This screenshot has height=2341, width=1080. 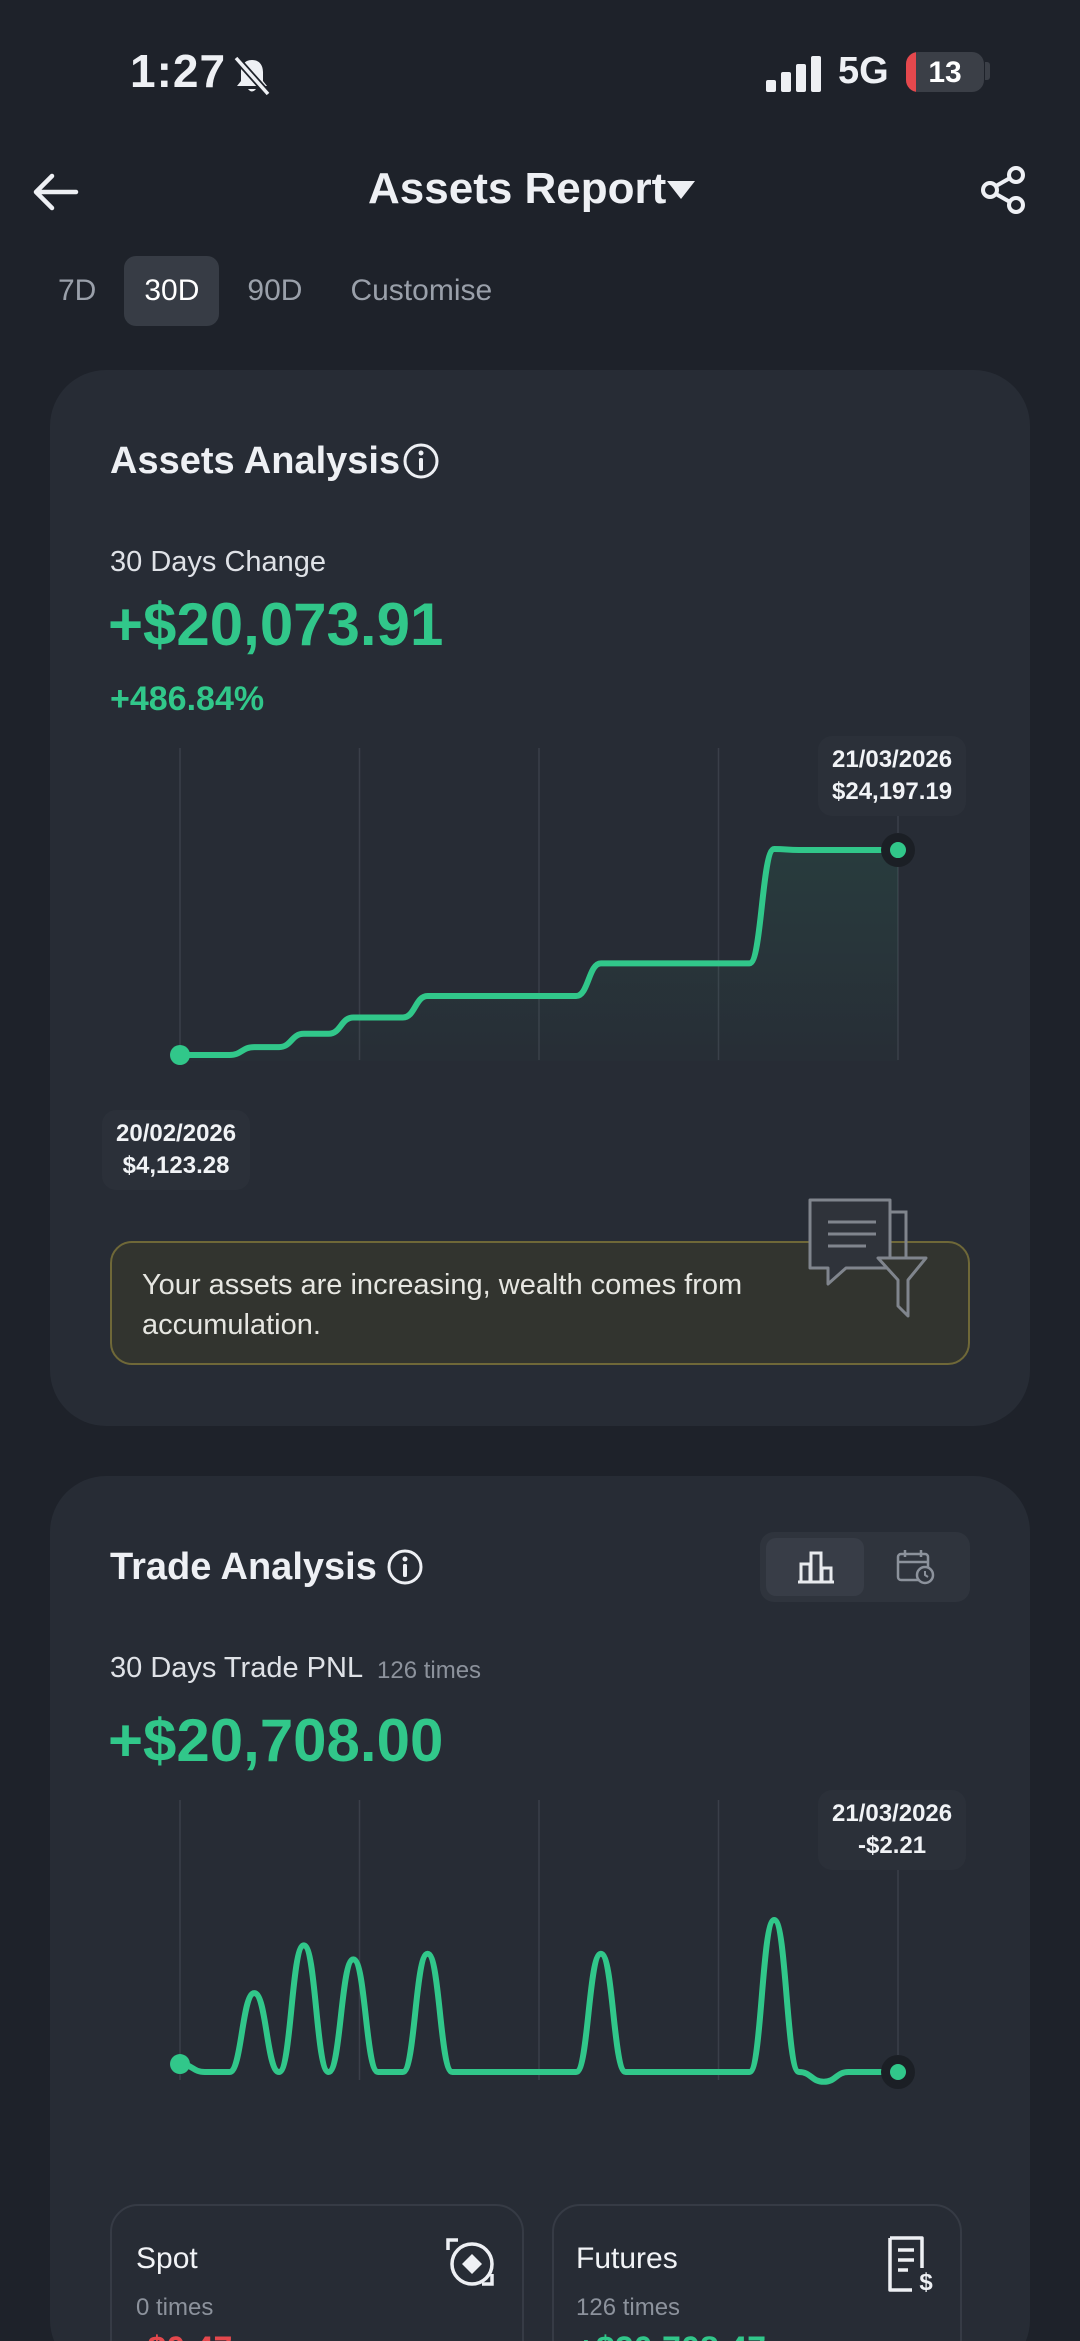 I want to click on tab-90d: 90D, so click(x=275, y=290).